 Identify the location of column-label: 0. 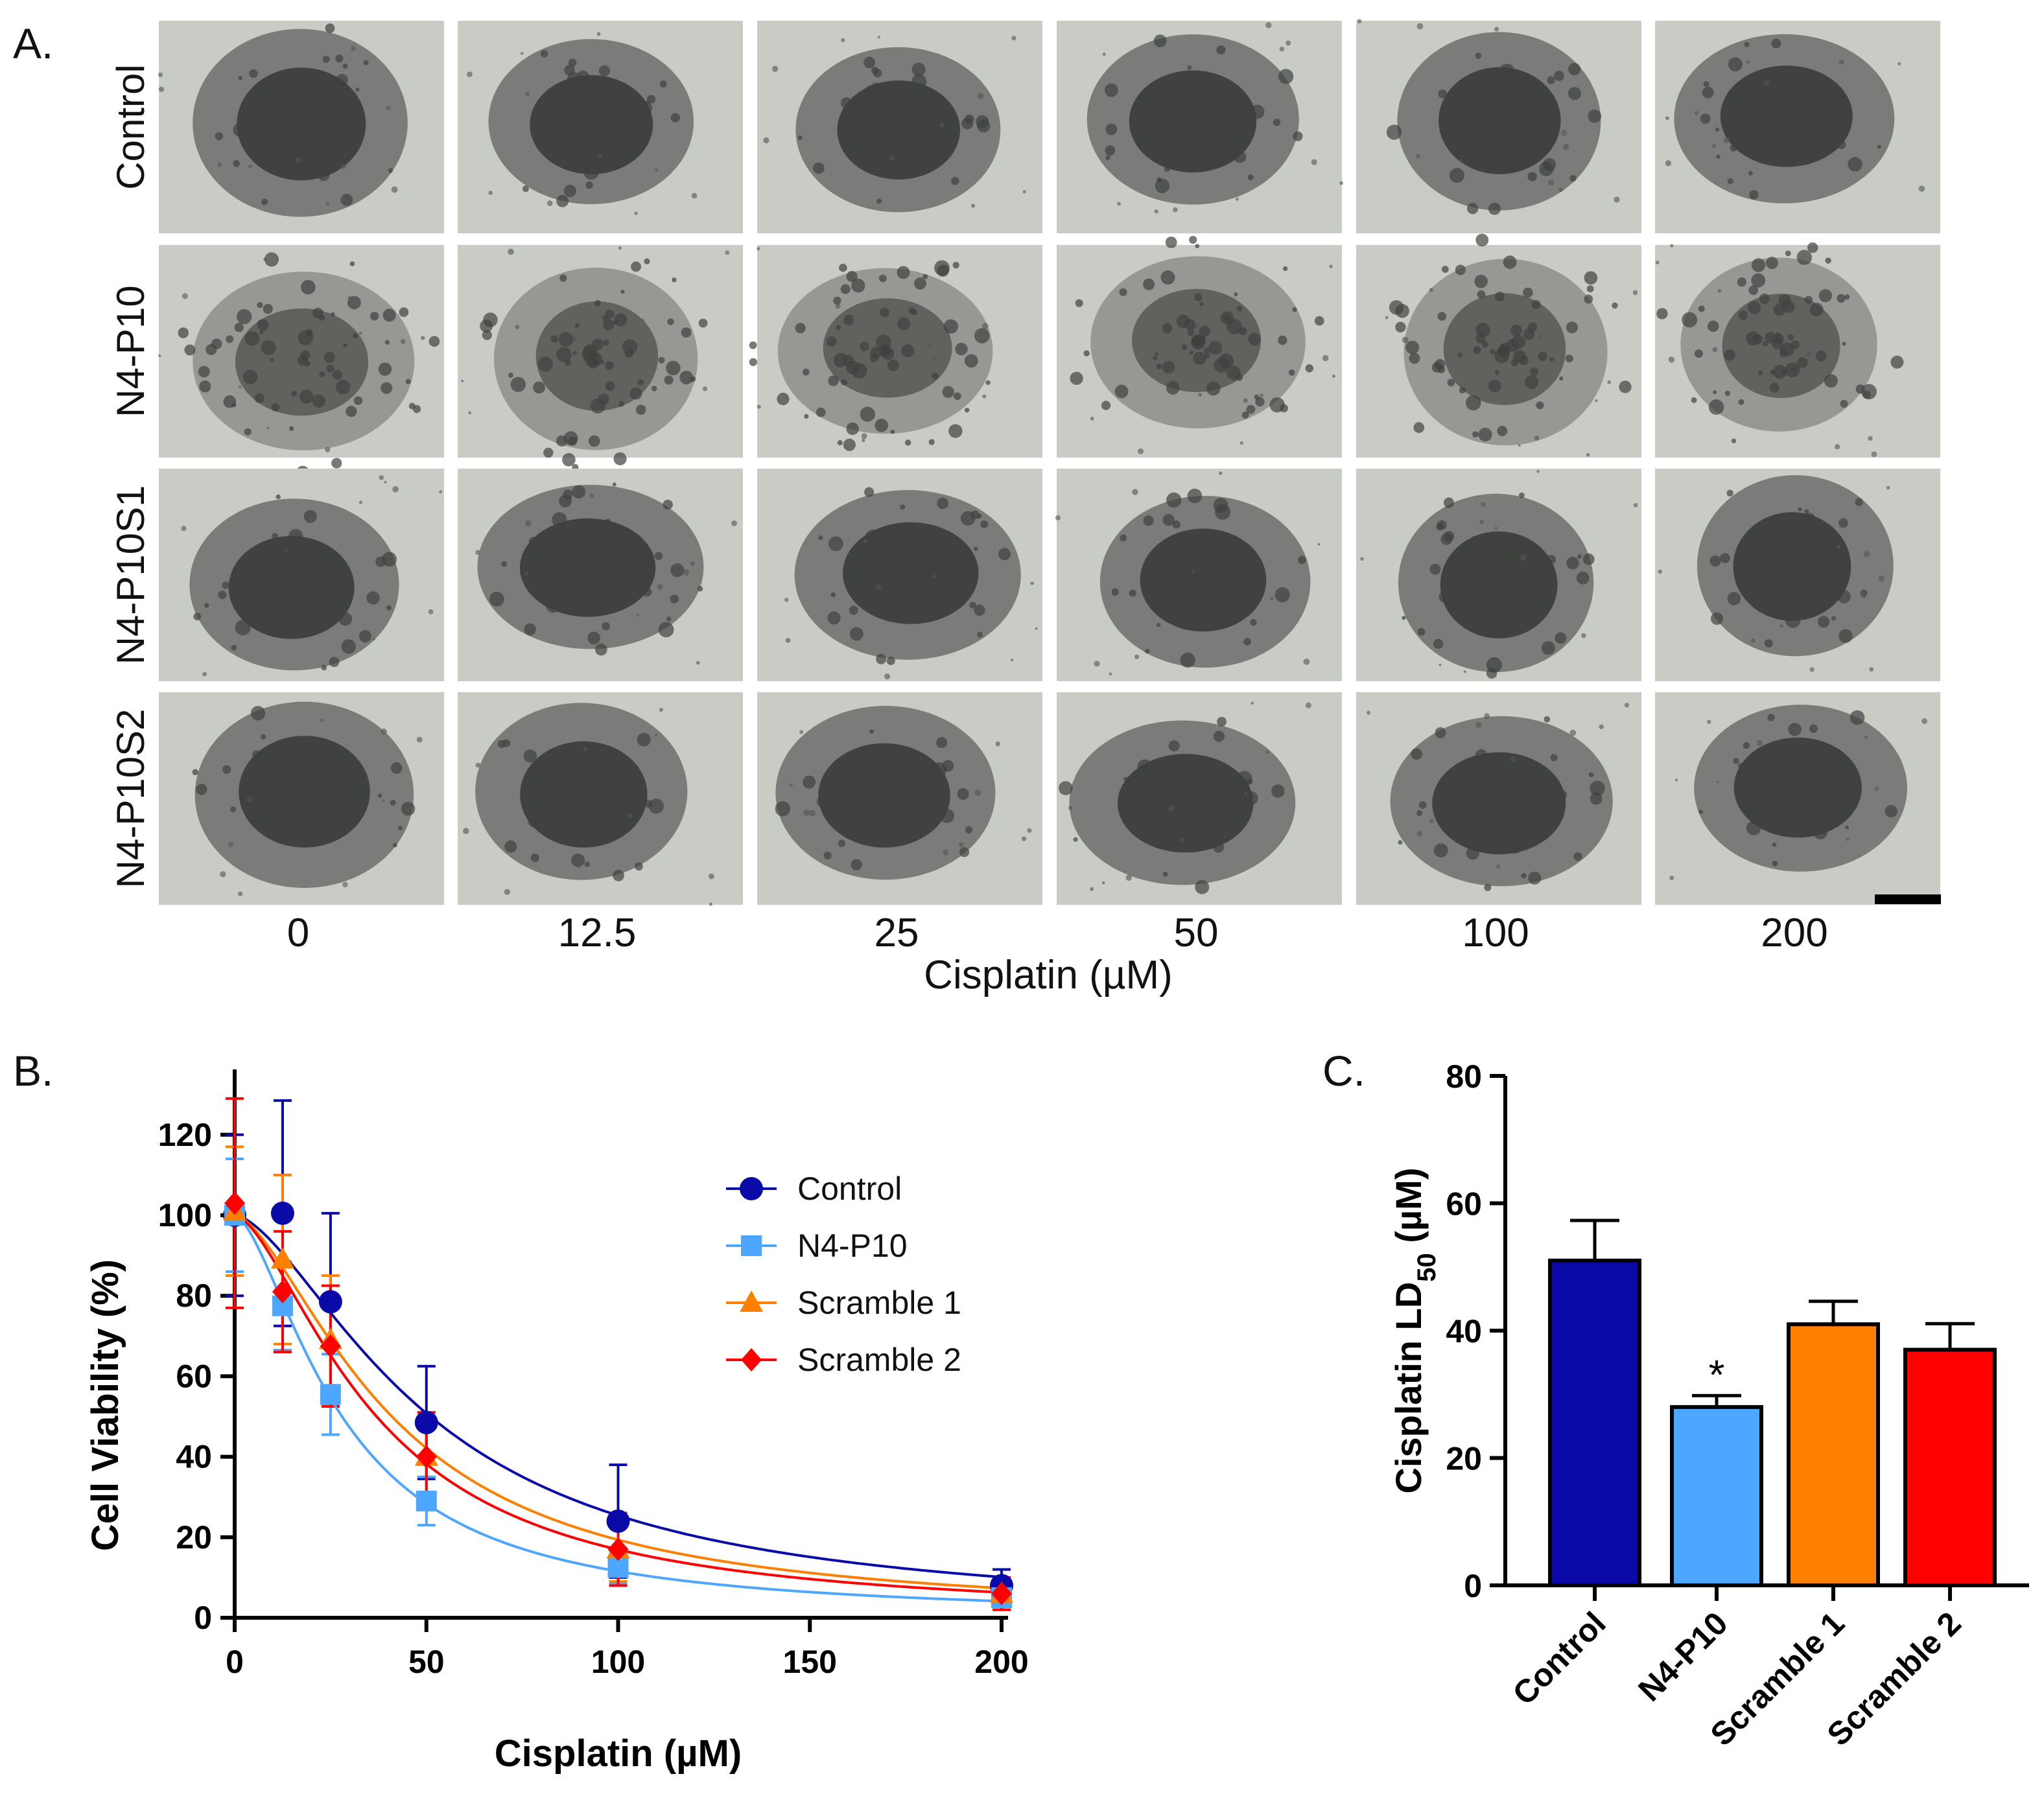
(298, 933).